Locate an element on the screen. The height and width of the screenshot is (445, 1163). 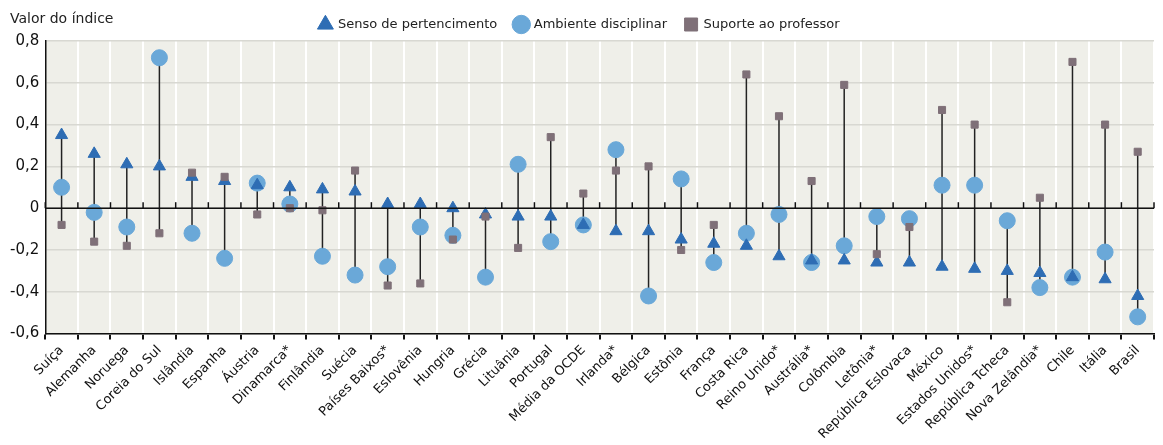
y-tick-label: 0,2 is located at coordinates (27, 165).